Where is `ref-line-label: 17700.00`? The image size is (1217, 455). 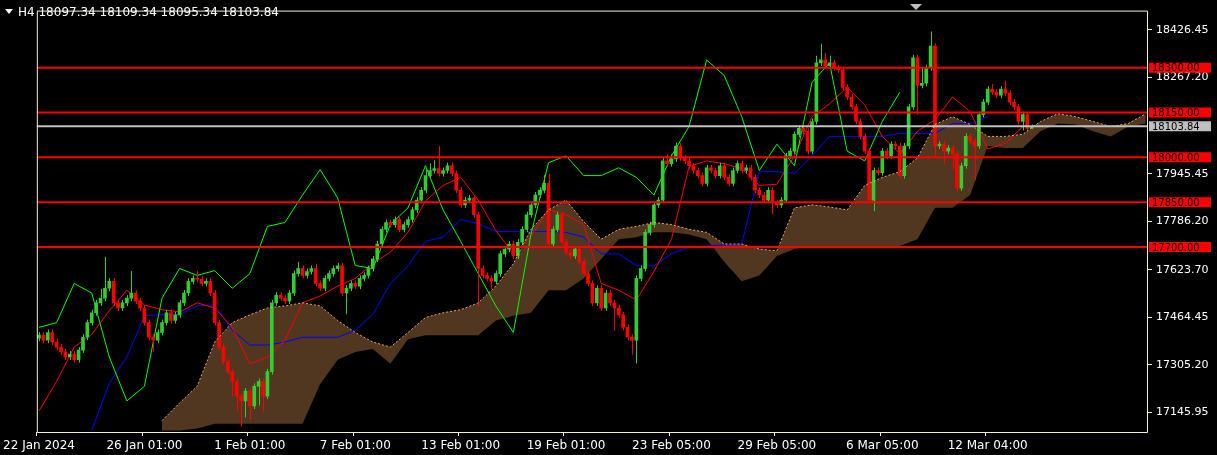 ref-line-label: 17700.00 is located at coordinates (1176, 247).